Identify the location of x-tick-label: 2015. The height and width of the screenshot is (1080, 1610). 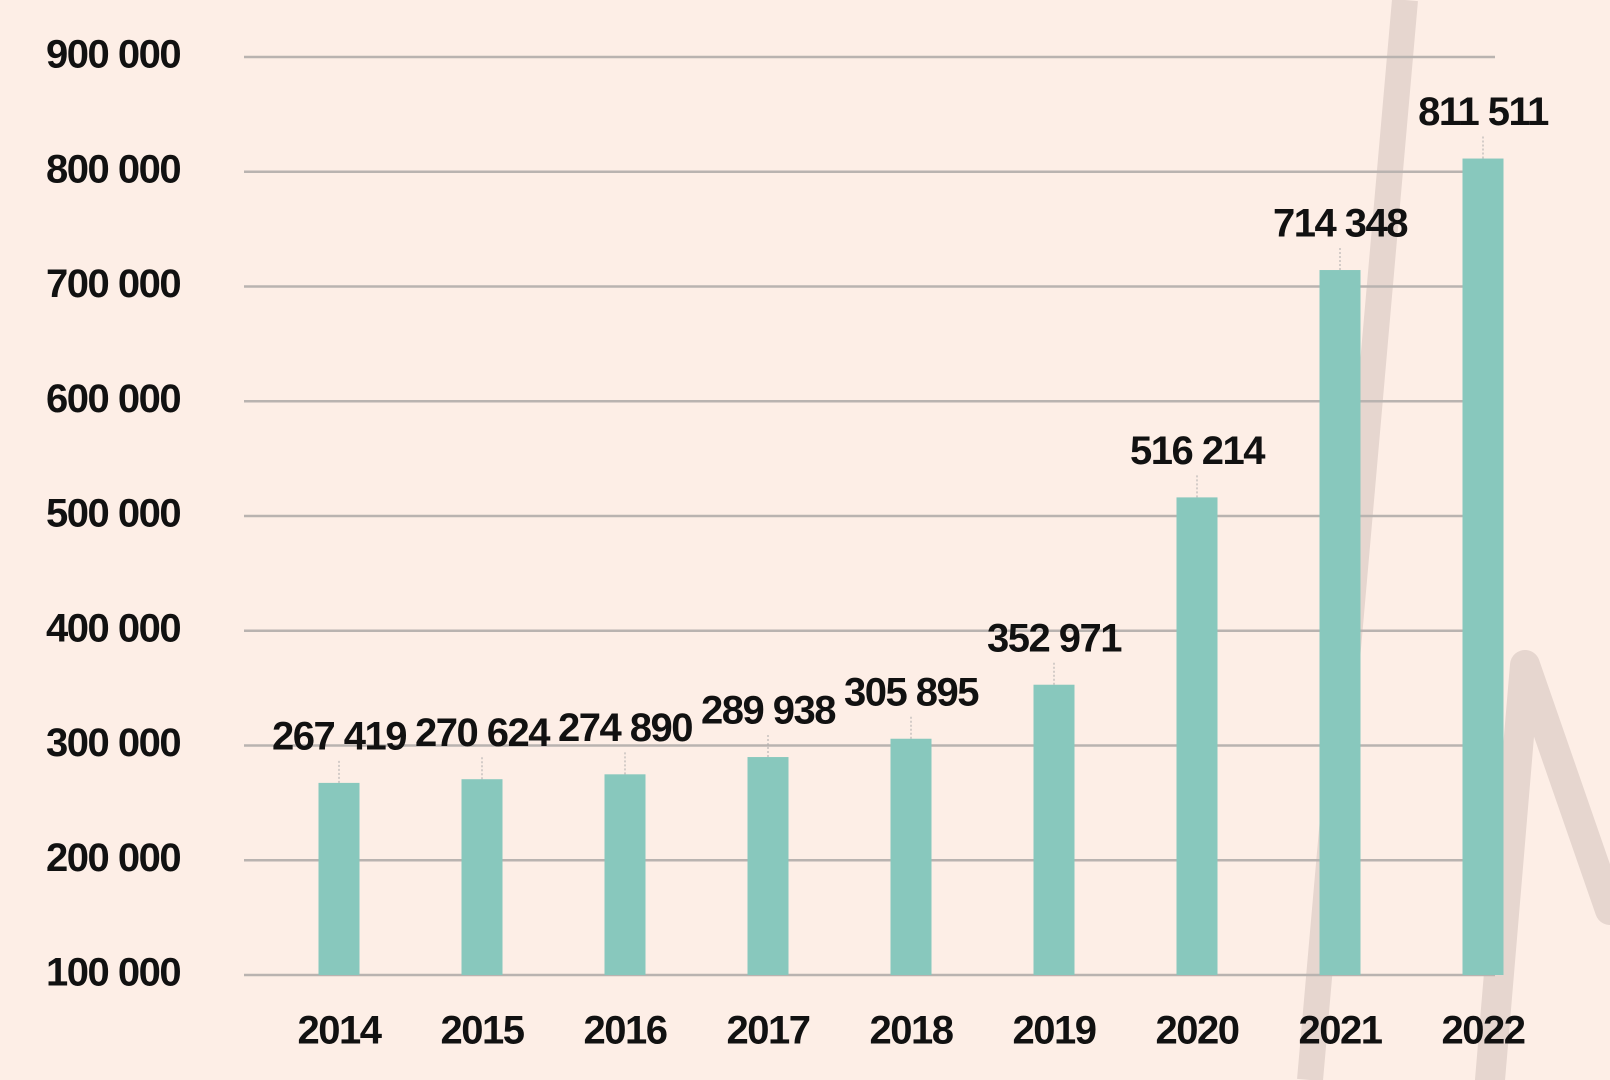
(483, 1031).